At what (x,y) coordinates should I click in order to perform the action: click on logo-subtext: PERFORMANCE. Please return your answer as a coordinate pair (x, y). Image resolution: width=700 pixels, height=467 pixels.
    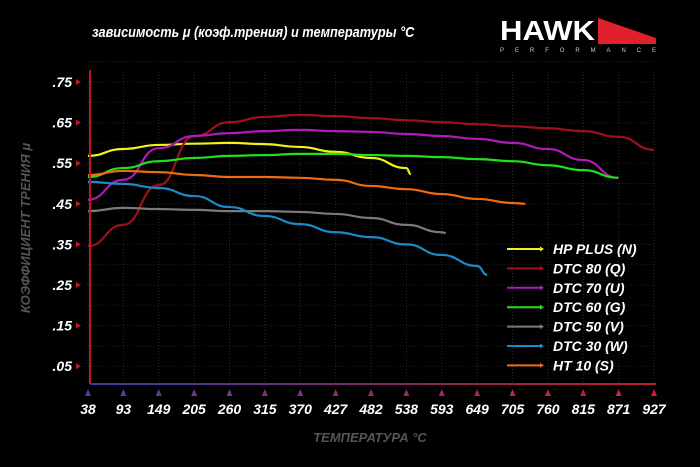
    Looking at the image, I should click on (578, 51).